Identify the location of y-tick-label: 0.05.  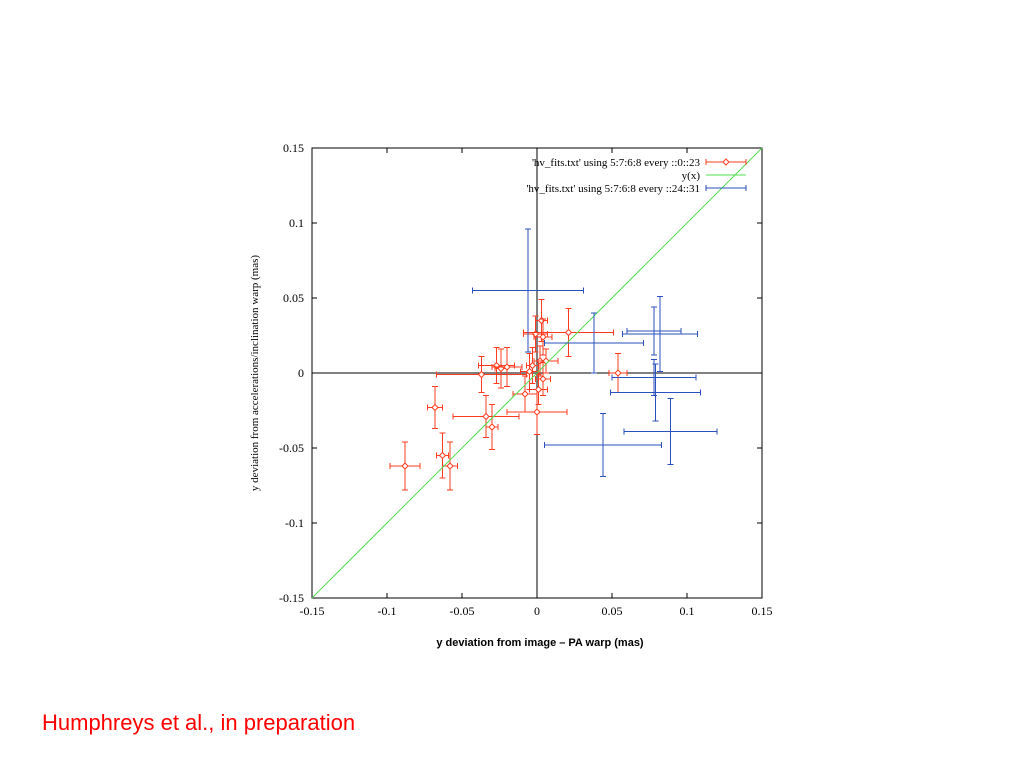
(293, 298).